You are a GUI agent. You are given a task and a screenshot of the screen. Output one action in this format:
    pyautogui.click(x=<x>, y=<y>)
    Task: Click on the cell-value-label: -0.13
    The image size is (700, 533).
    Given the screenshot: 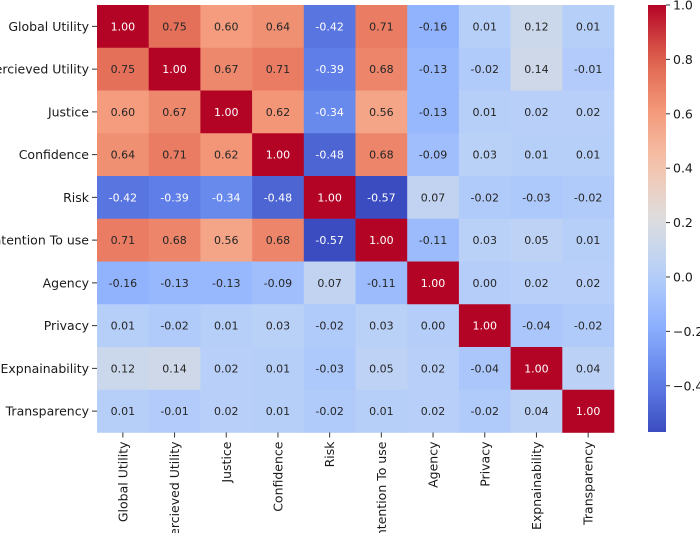 What is the action you would take?
    pyautogui.click(x=433, y=69)
    